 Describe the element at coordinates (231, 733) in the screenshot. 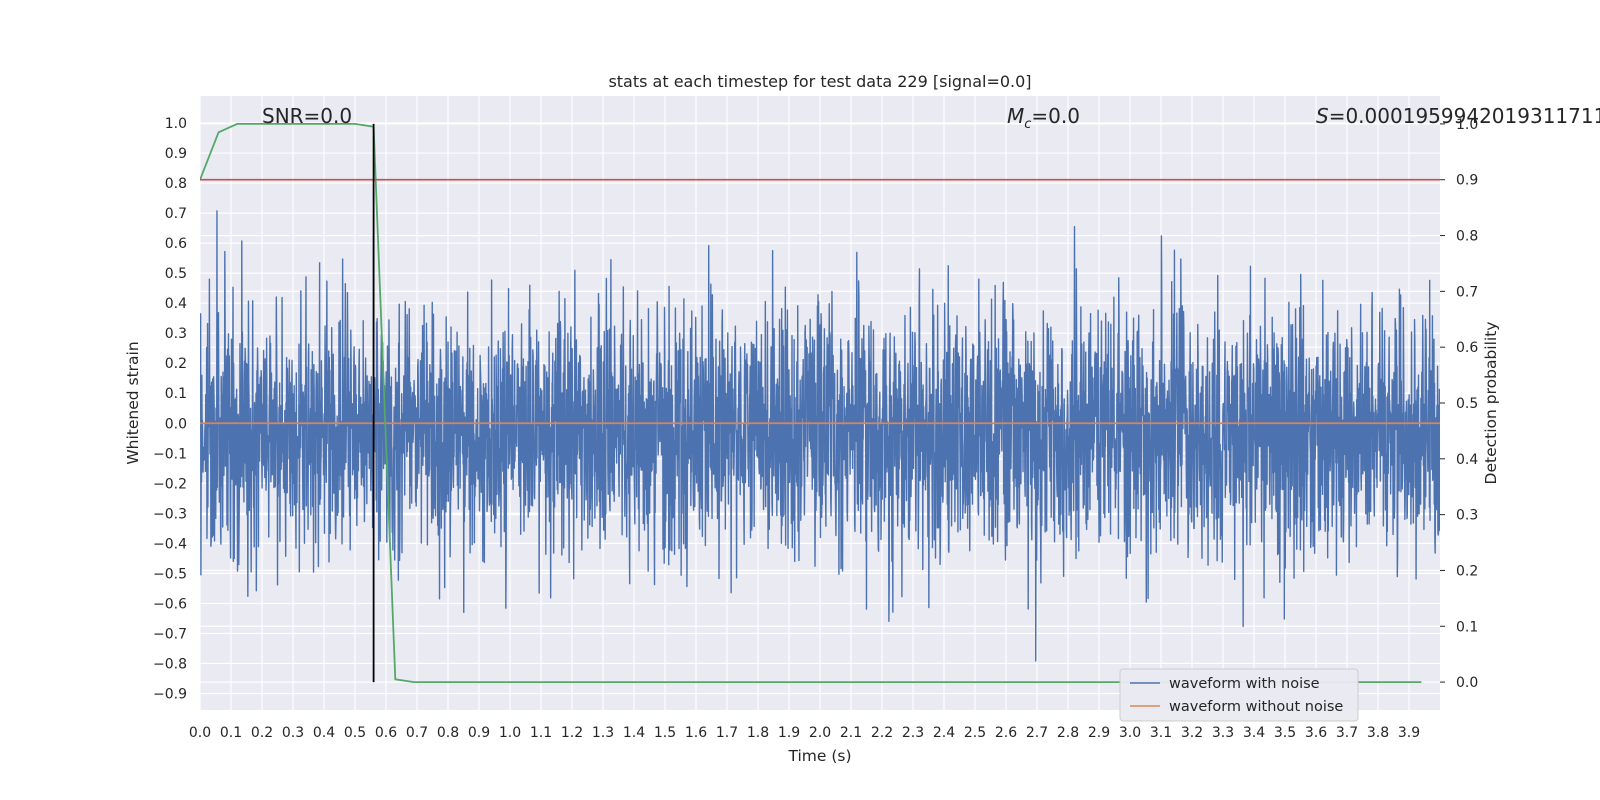

I see `x-tick-label: 0.1` at that location.